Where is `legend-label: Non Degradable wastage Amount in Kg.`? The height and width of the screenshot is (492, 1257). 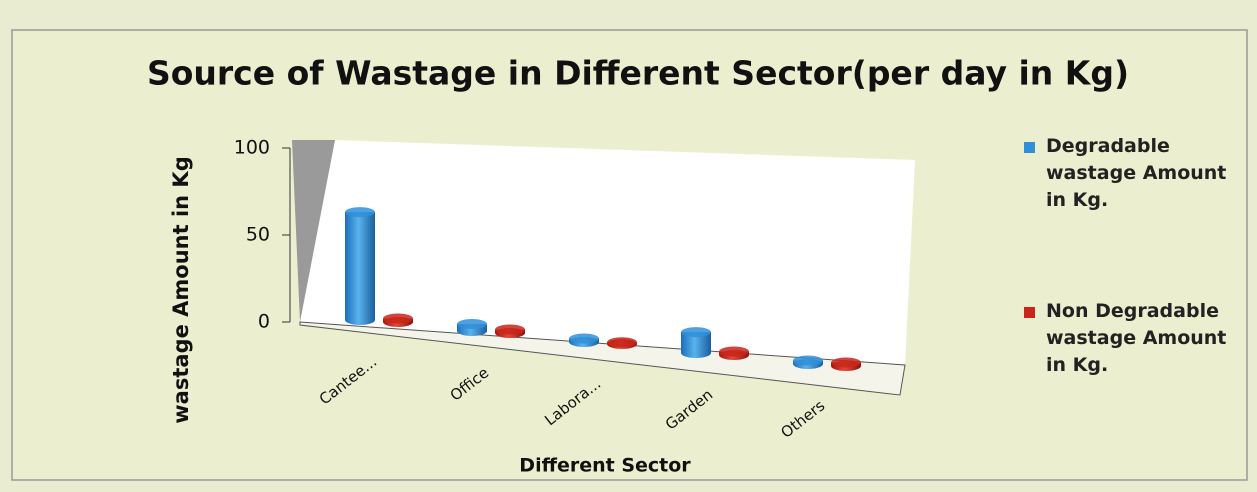
legend-label: Non Degradable wastage Amount in Kg. is located at coordinates (1136, 338).